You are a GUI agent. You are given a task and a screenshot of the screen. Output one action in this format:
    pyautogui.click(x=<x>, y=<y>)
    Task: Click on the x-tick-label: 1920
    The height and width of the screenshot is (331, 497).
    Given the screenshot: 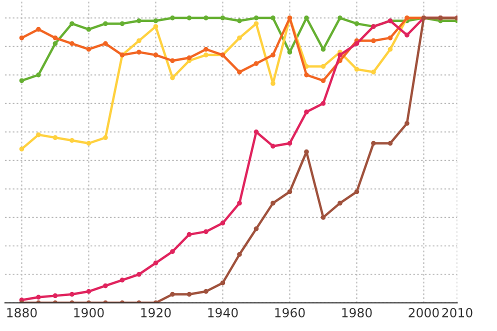 What is the action you would take?
    pyautogui.click(x=156, y=313)
    